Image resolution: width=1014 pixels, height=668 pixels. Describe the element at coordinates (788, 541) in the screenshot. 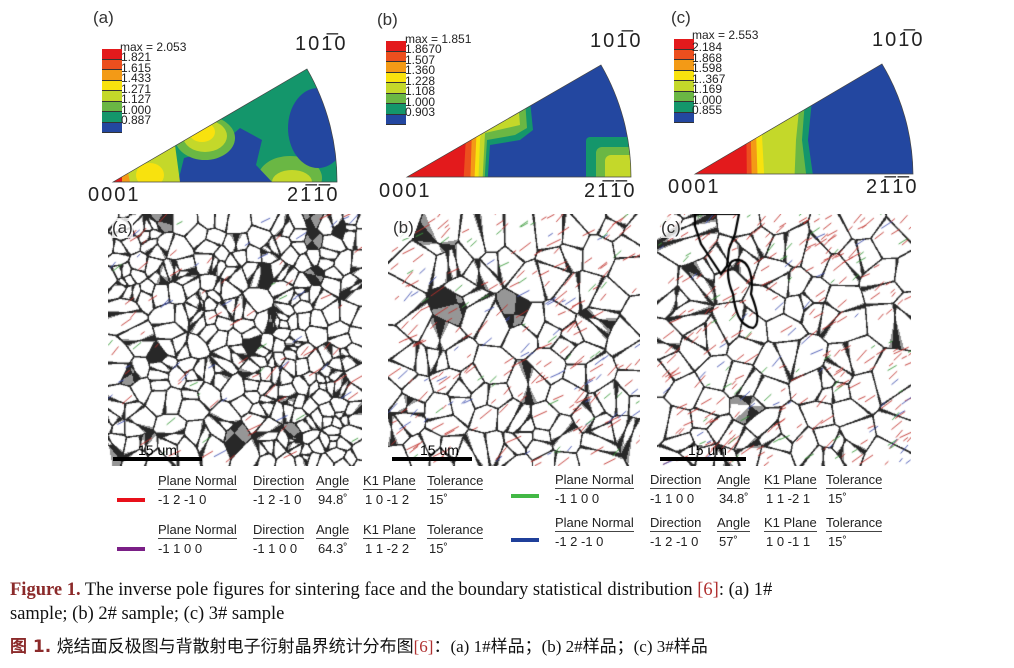

I see `legend-value-k1-plane: 1 0 -1 1` at that location.